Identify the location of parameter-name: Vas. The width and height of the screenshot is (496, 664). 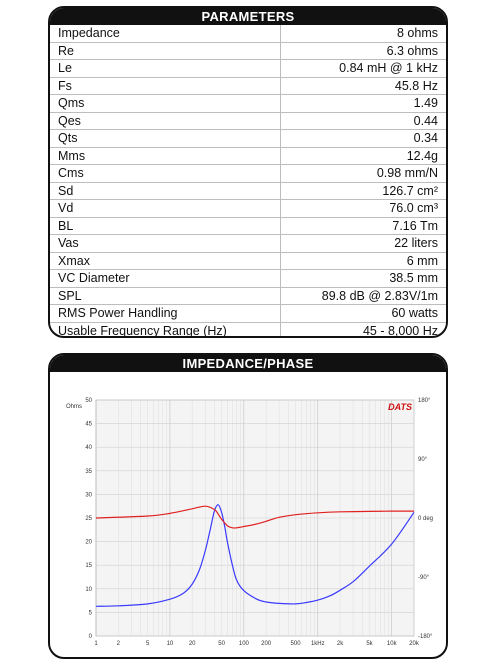
(166, 243).